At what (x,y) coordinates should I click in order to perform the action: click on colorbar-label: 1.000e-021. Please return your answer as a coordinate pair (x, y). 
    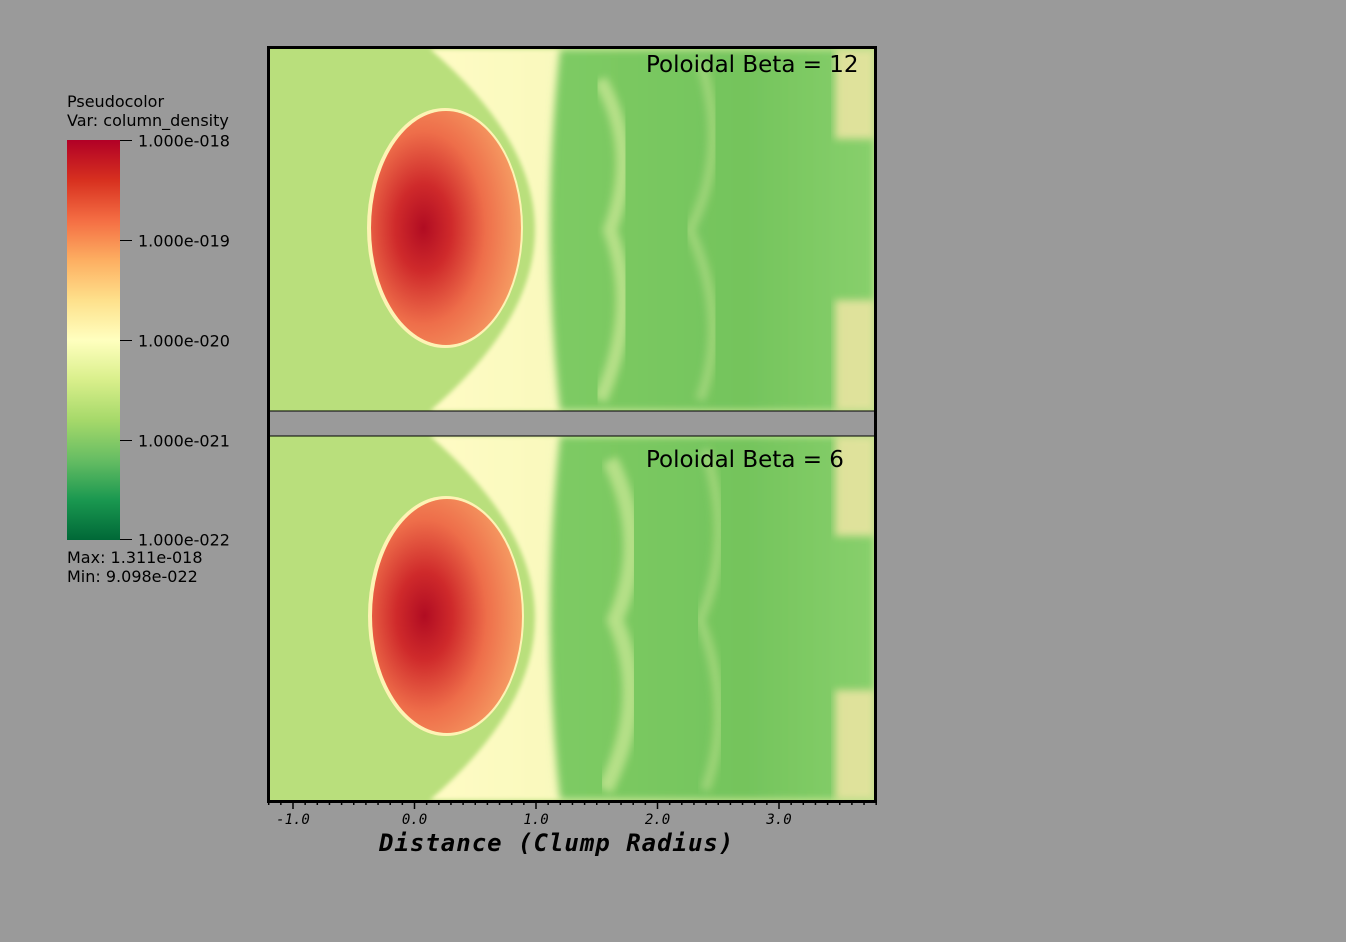
    Looking at the image, I should click on (184, 441).